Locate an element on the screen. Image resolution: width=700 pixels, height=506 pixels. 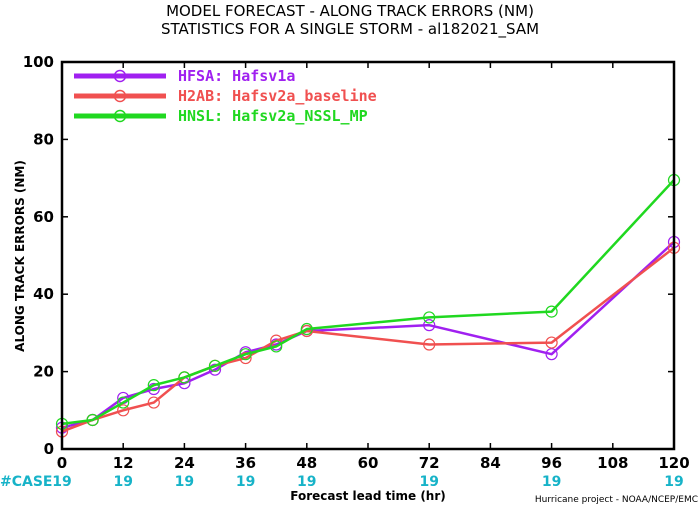
x-tick-label: 12 is located at coordinates (123, 463).